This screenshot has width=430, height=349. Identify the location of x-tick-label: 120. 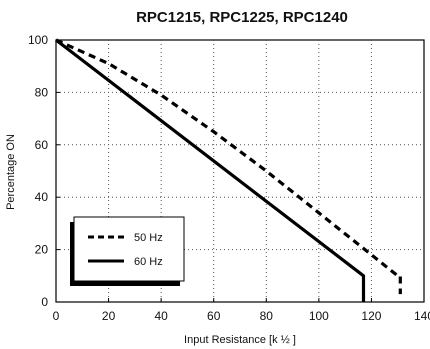
(371, 316).